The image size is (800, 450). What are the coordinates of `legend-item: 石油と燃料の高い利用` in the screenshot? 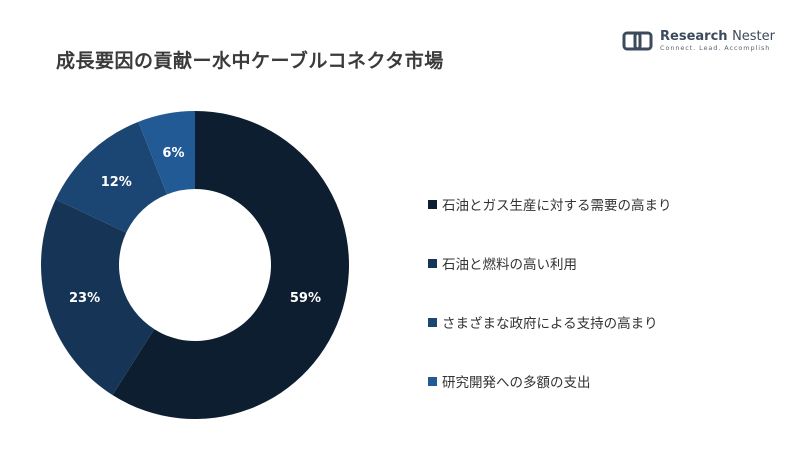 It's located at (550, 263).